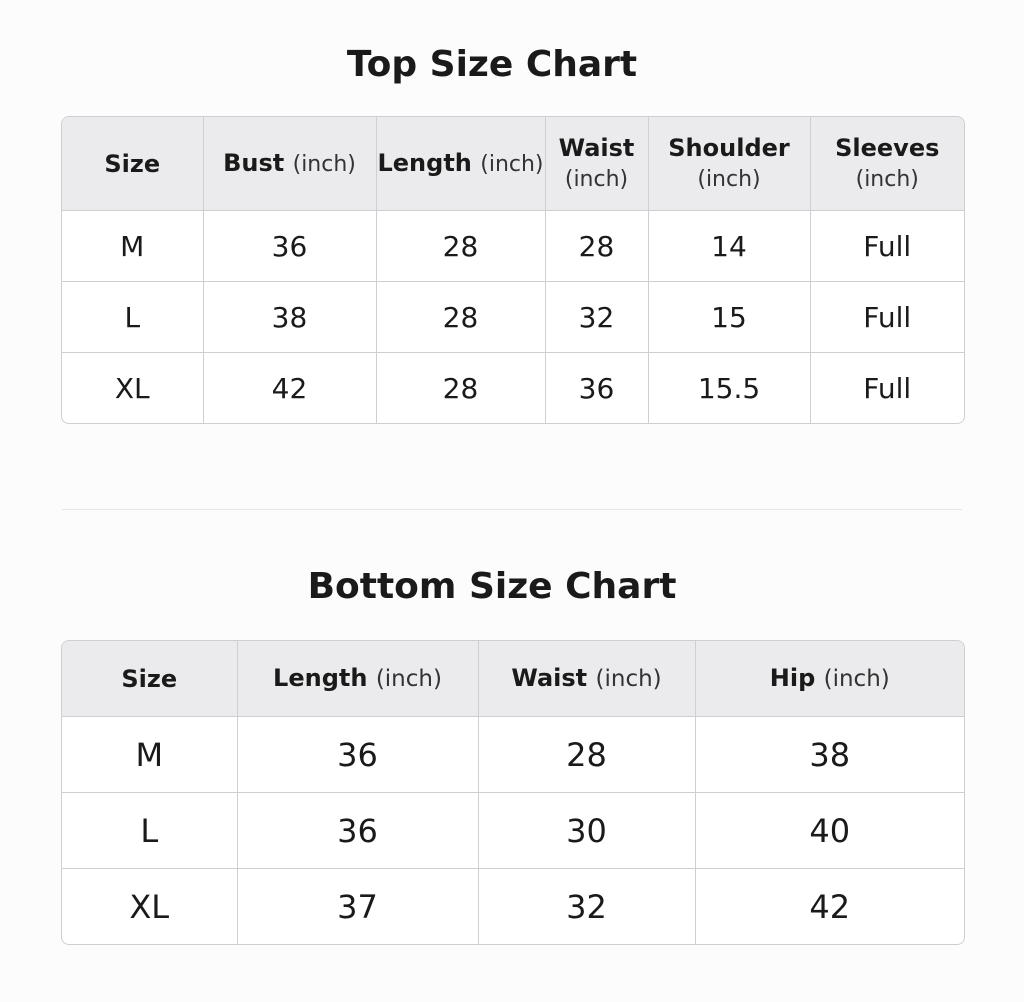  What do you see at coordinates (729, 164) in the screenshot?
I see `column-header: Shoulder (inch)` at bounding box center [729, 164].